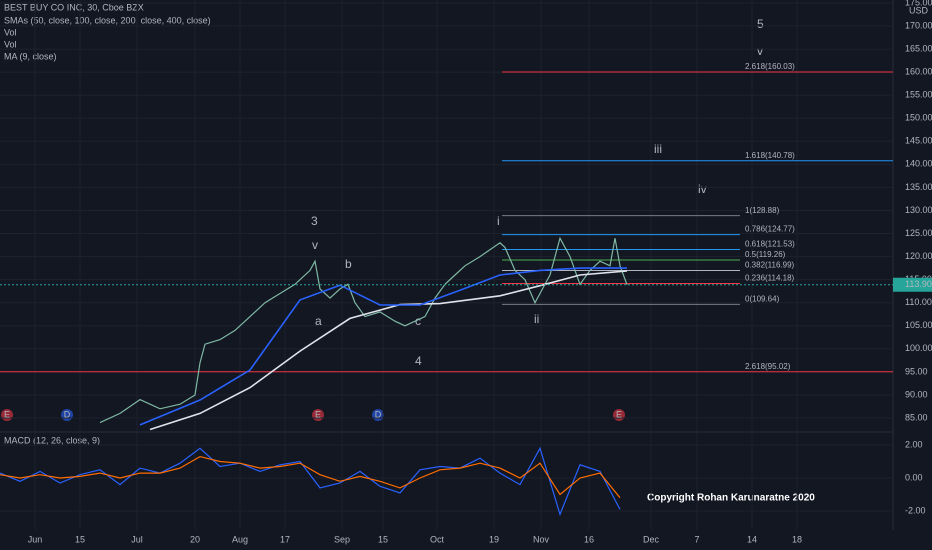 Image resolution: width=932 pixels, height=550 pixels. Describe the element at coordinates (285, 539) in the screenshot. I see `x-tick-label: 17` at that location.